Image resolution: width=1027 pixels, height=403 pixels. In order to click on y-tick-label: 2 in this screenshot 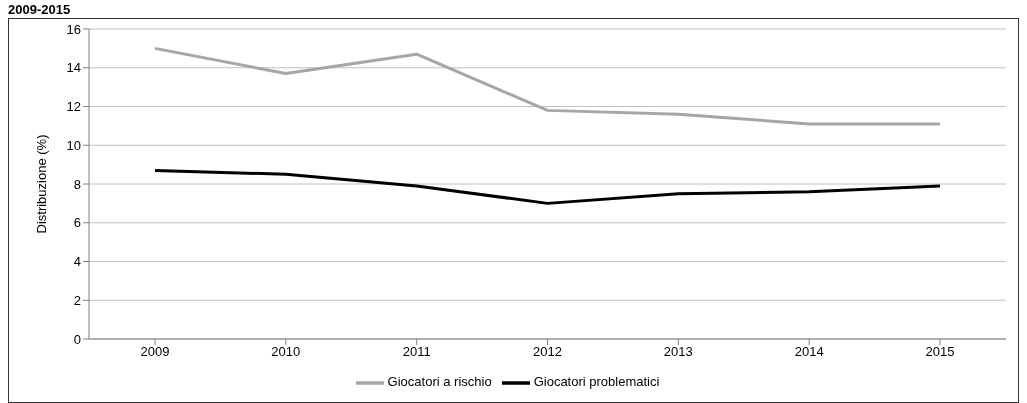, I will do `click(77, 300)`.